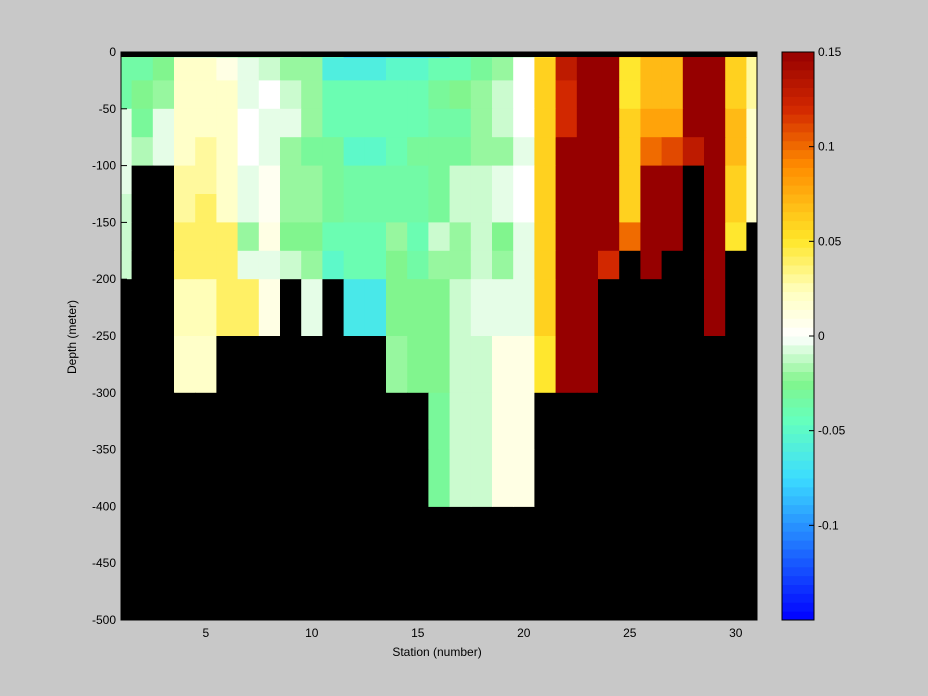  Describe the element at coordinates (312, 633) in the screenshot. I see `x-tick-label: 10` at that location.